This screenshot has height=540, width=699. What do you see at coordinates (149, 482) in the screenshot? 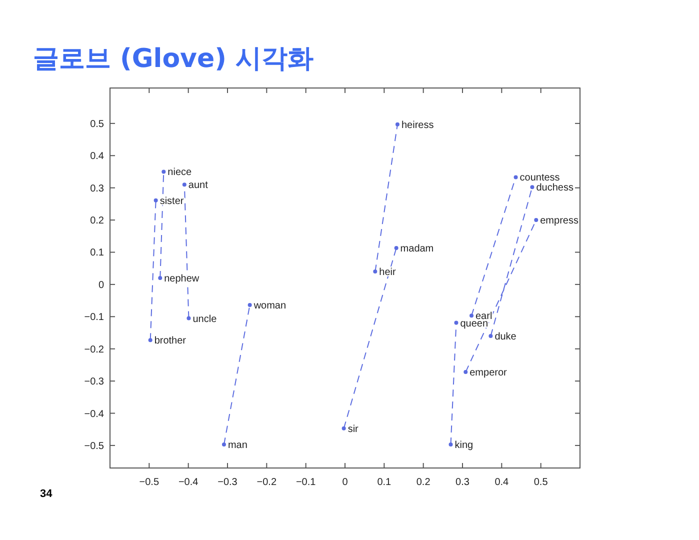
I see `x-tick-label: −0.5` at bounding box center [149, 482].